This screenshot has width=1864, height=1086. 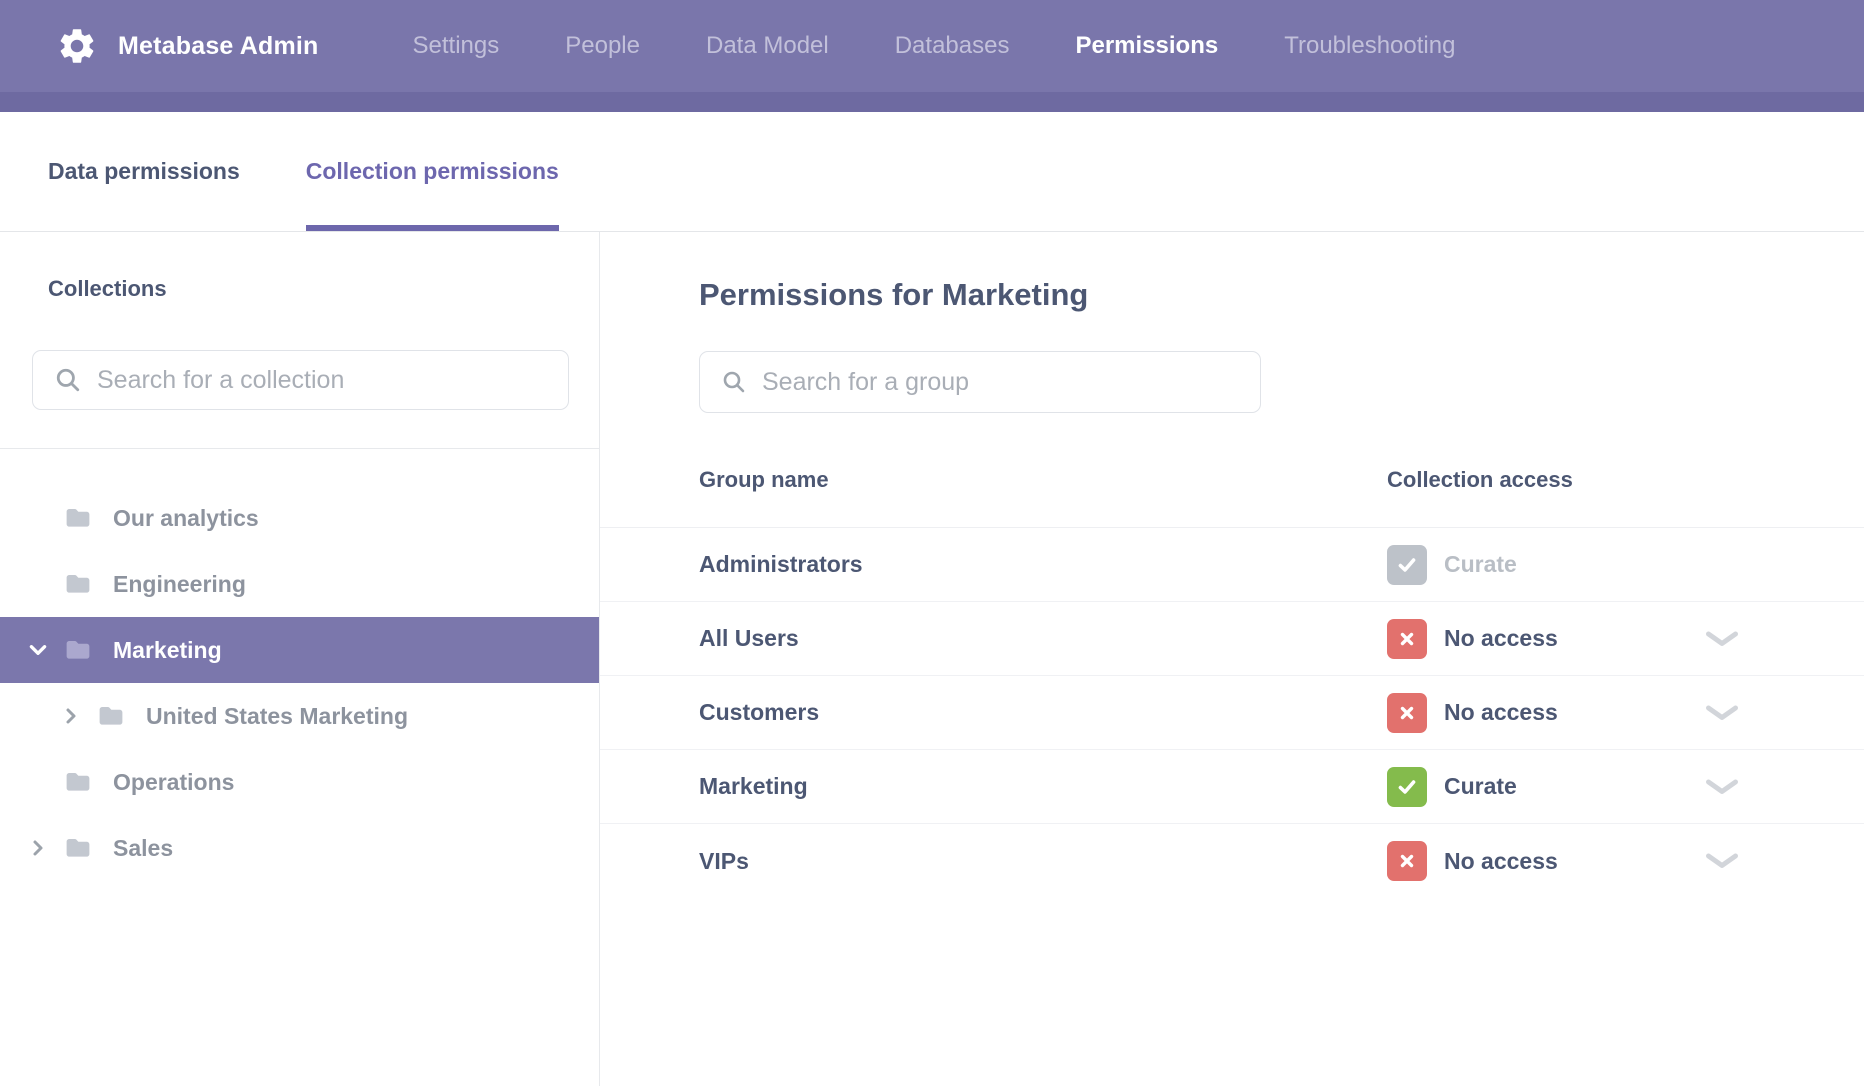 I want to click on access-control-administrators: Curate, so click(x=1452, y=564).